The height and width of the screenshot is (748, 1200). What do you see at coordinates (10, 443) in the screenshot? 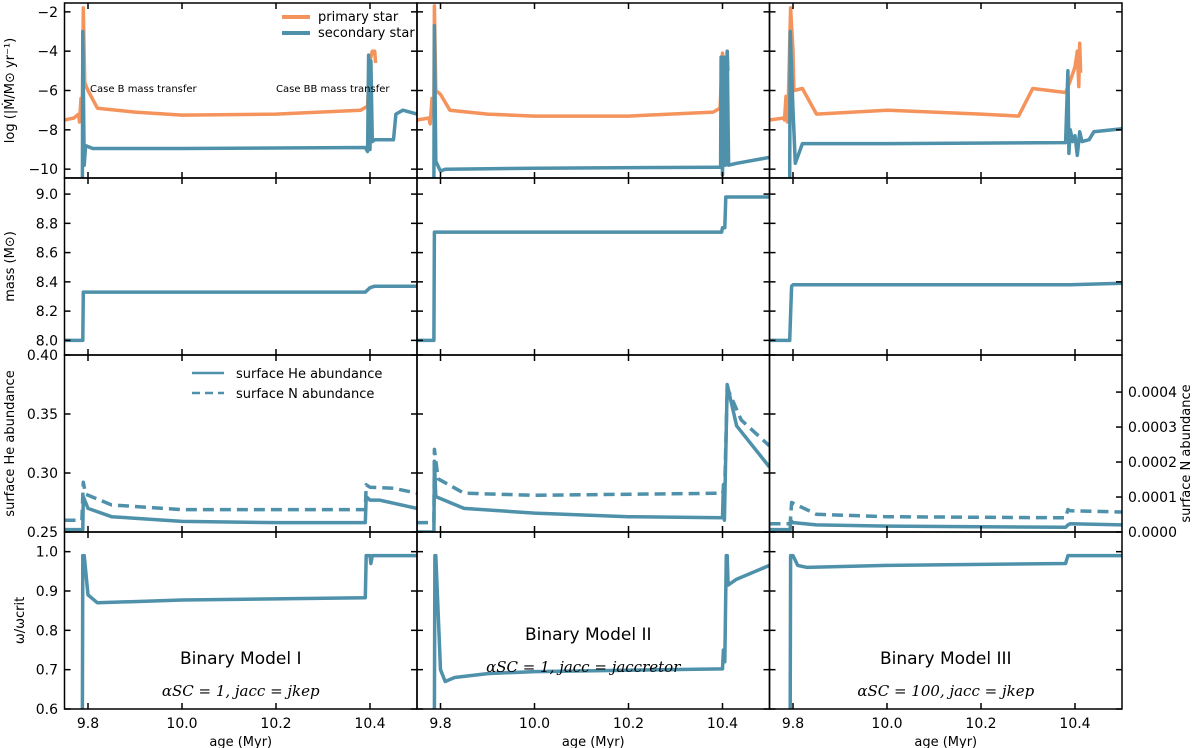
I see `y-axis-label: surface He abundance` at bounding box center [10, 443].